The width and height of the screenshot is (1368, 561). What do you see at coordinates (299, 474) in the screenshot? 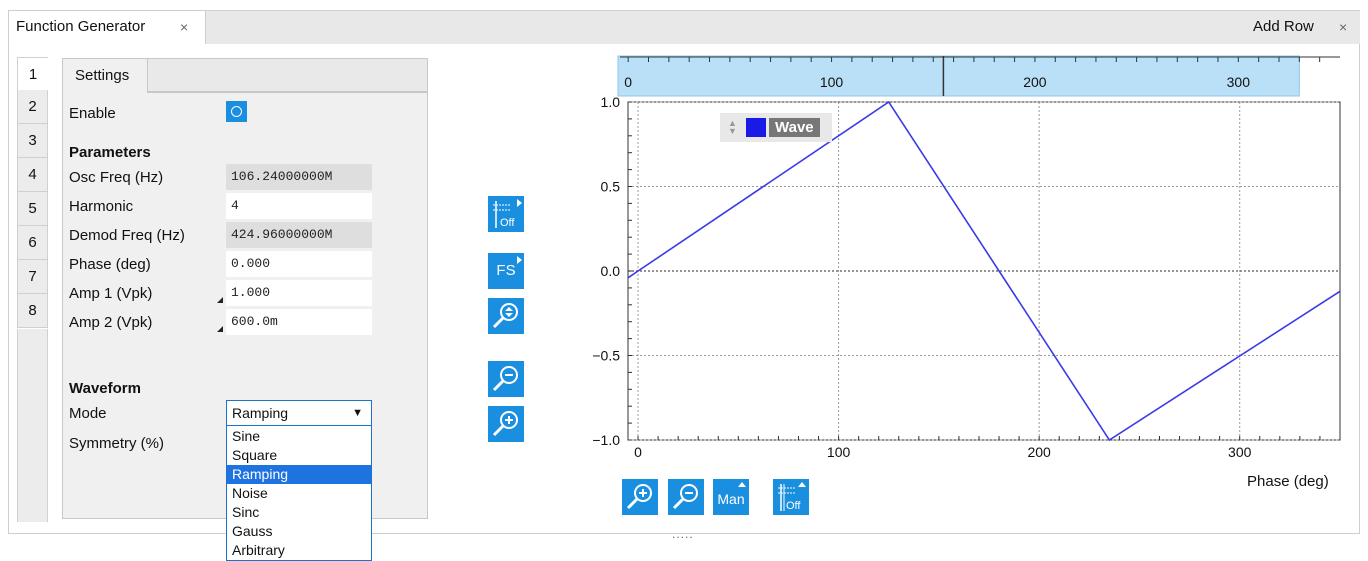
I see `mode-option-ramping: Ramping` at bounding box center [299, 474].